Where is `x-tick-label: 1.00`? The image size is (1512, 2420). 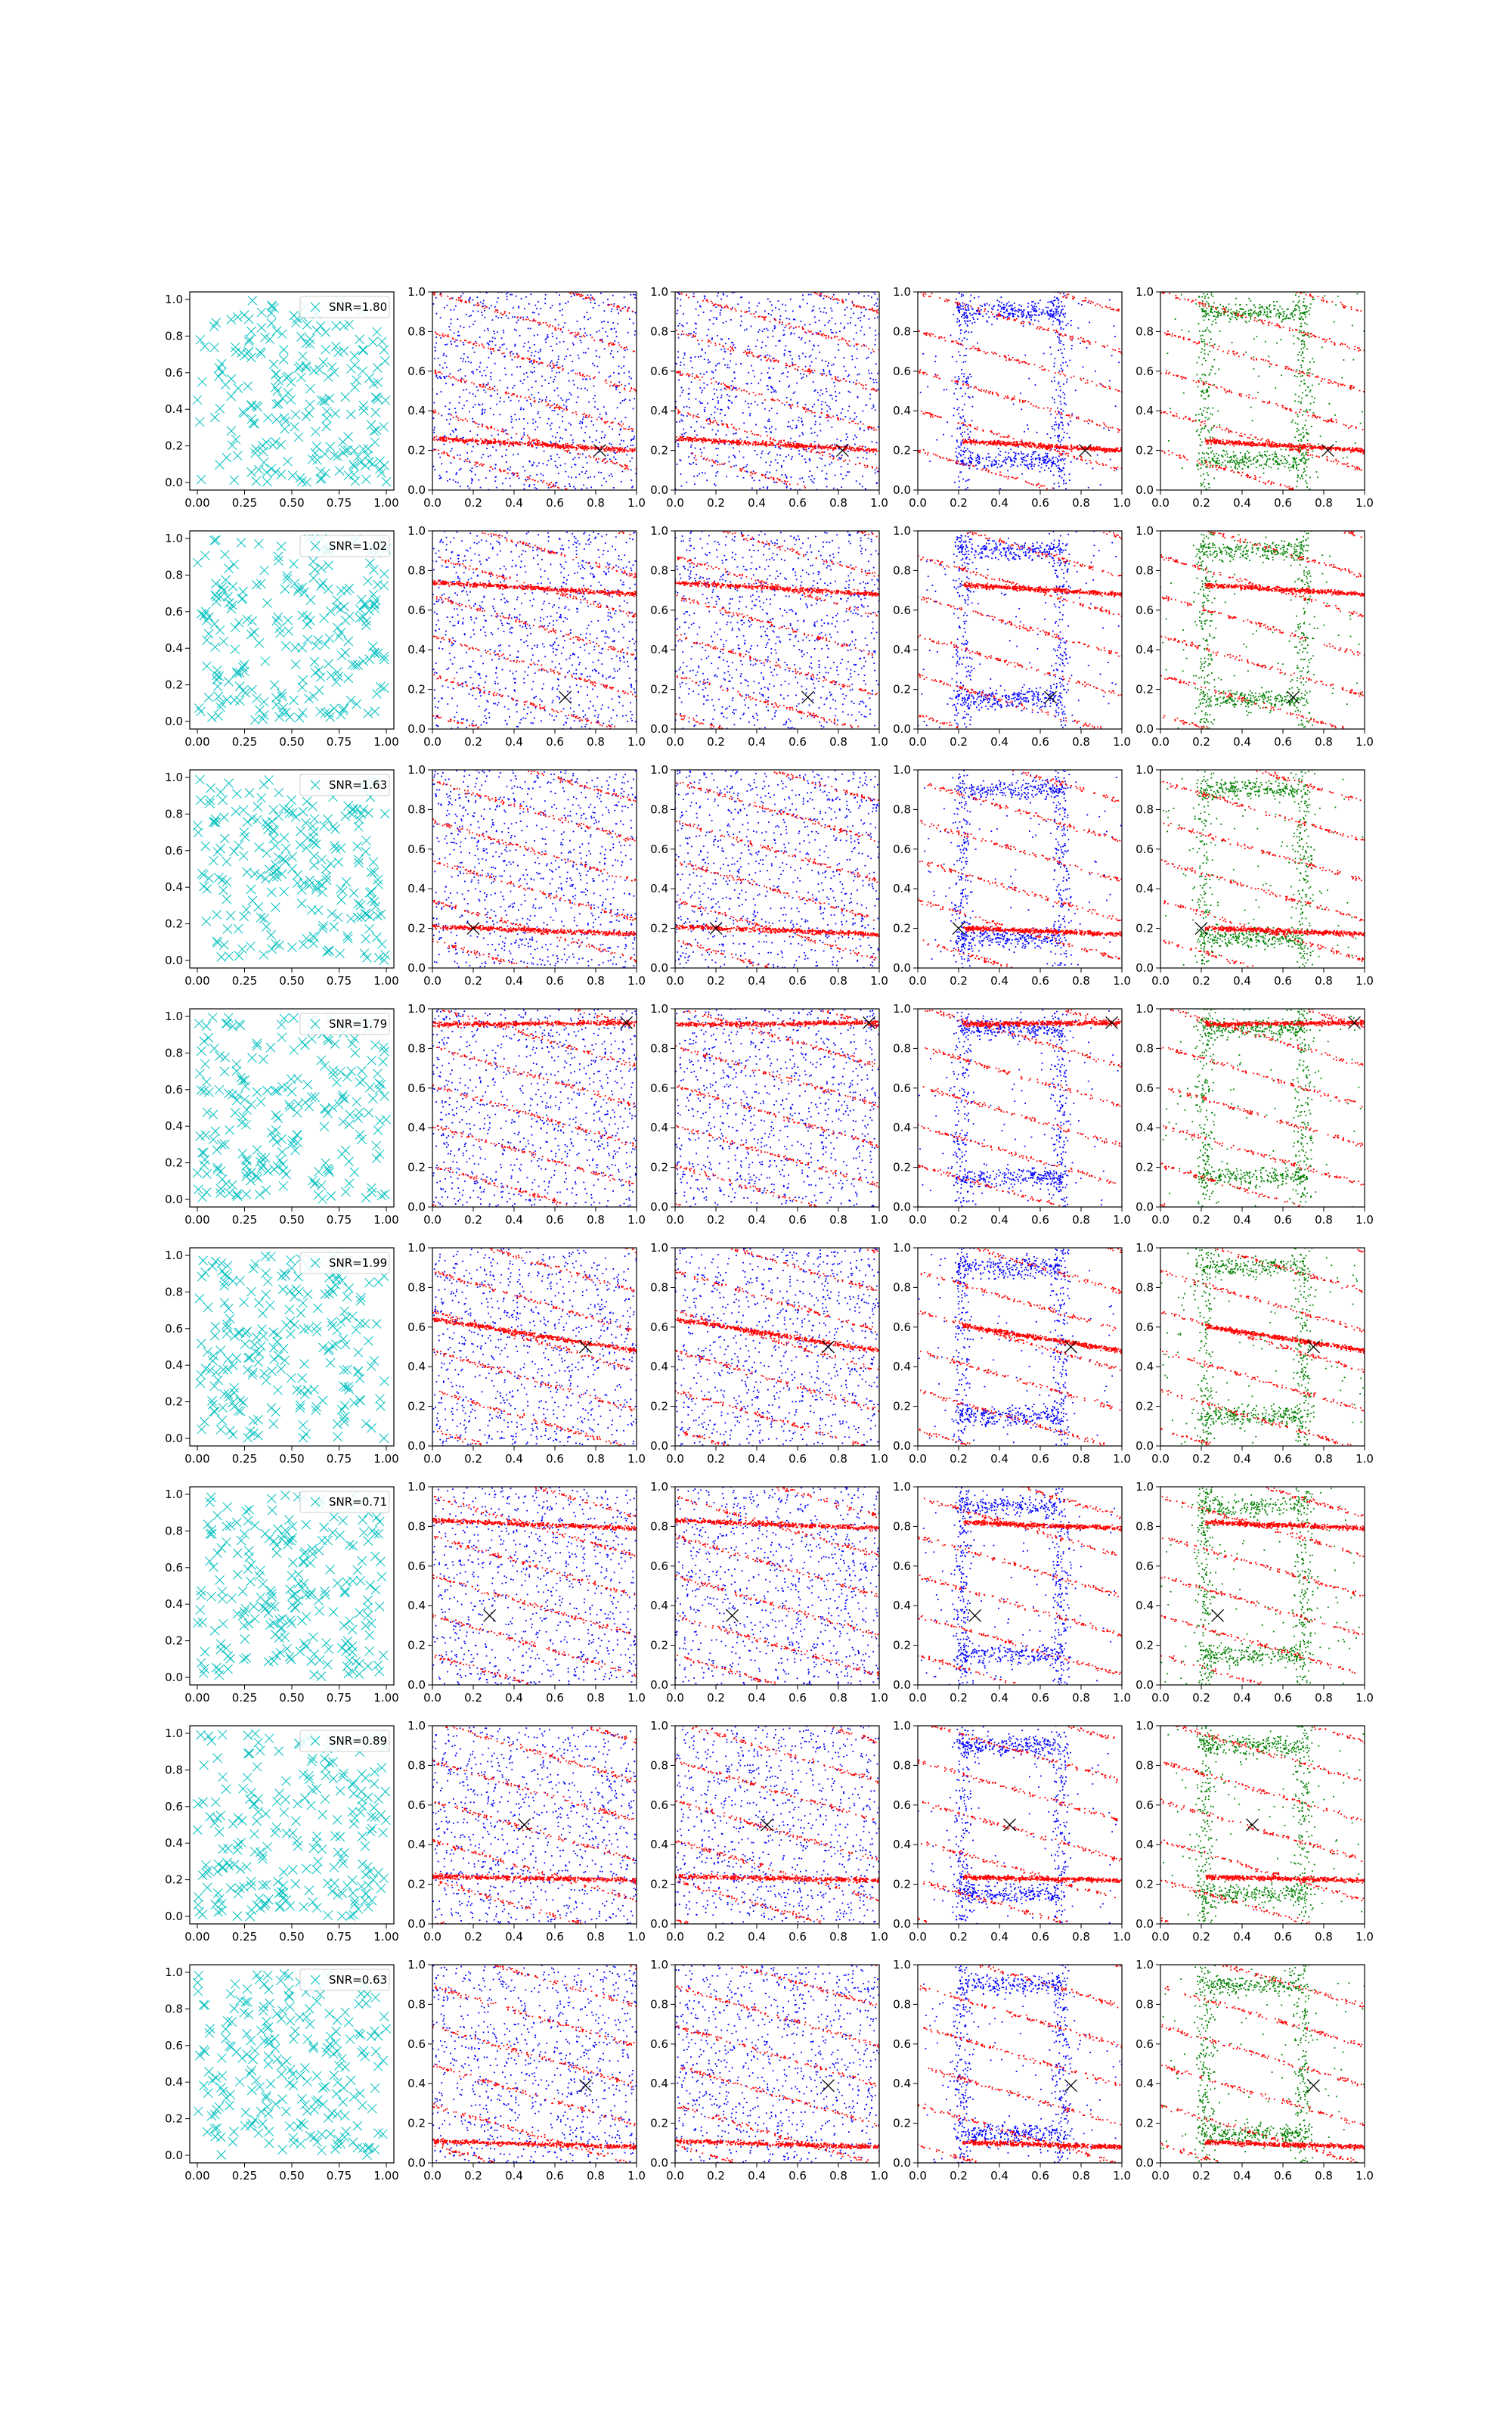 x-tick-label: 1.00 is located at coordinates (385, 981).